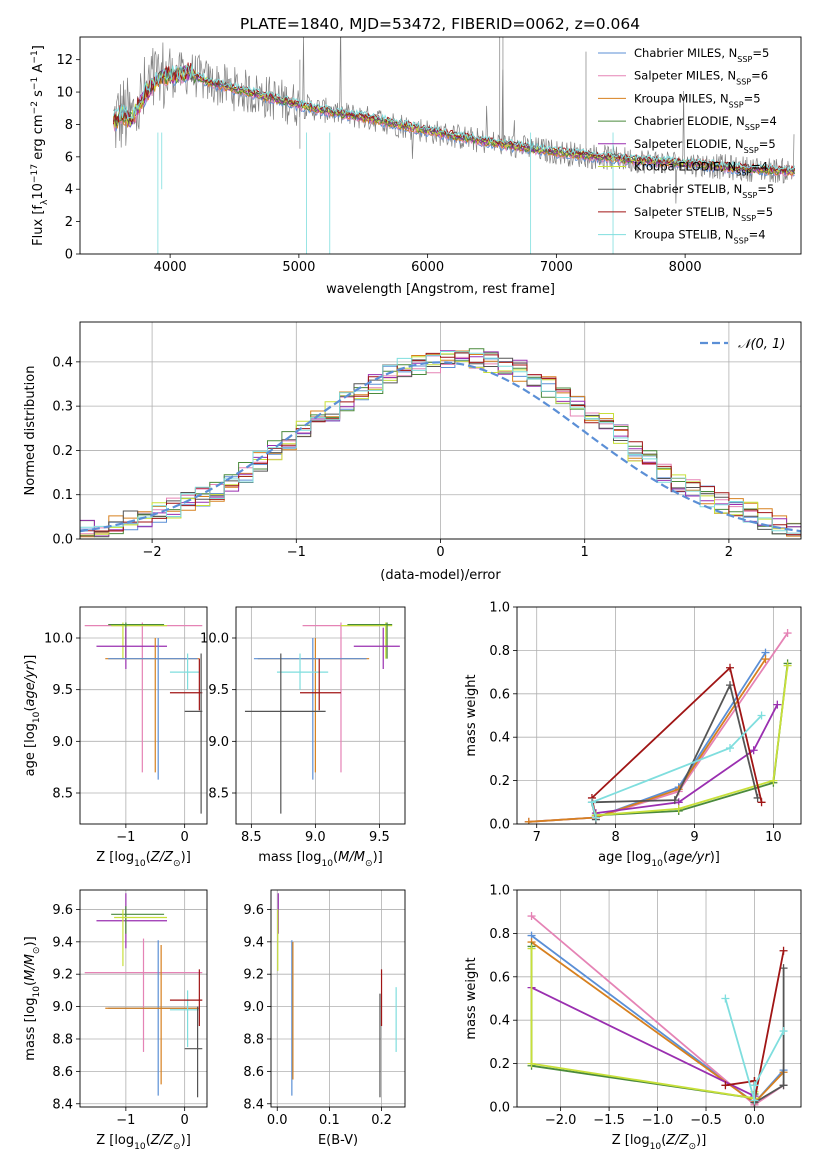 This screenshot has height=1170, width=819. I want to click on x-tick-label: 4000, so click(170, 267).